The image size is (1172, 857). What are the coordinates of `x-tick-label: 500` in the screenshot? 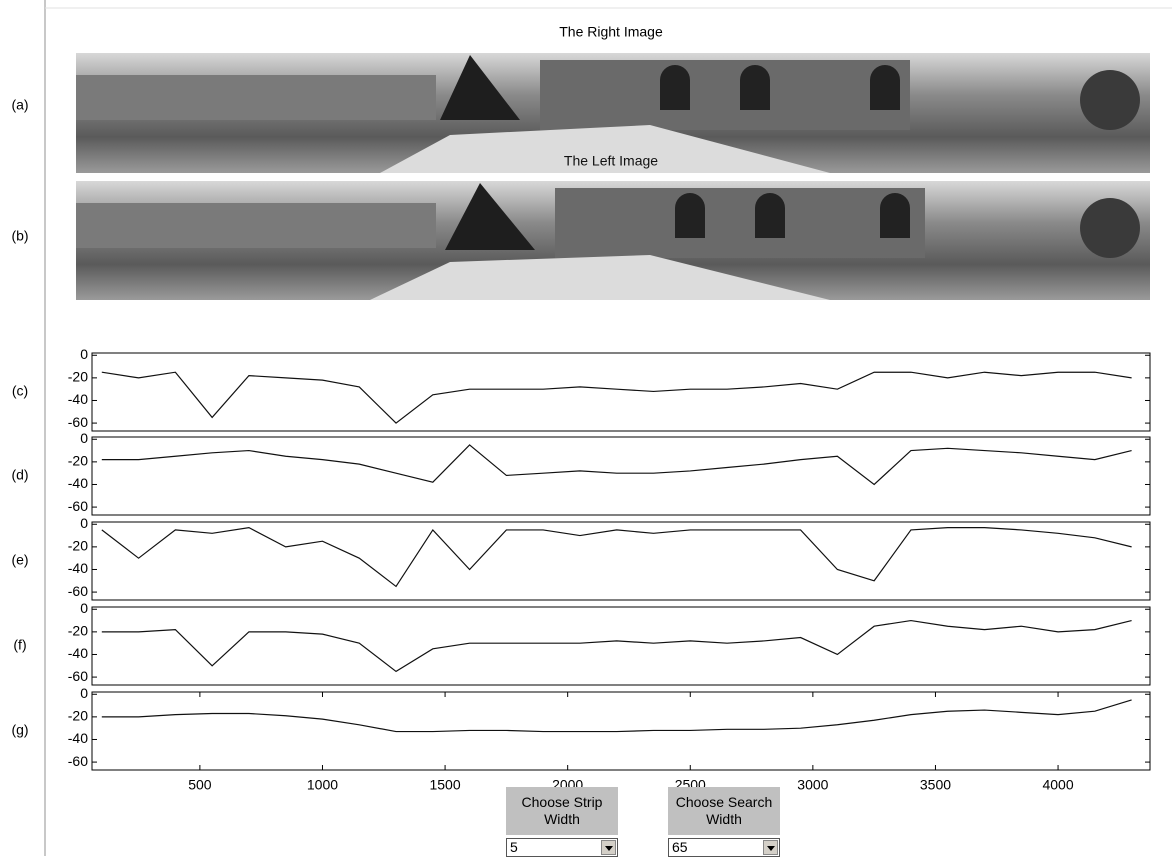 It's located at (200, 785).